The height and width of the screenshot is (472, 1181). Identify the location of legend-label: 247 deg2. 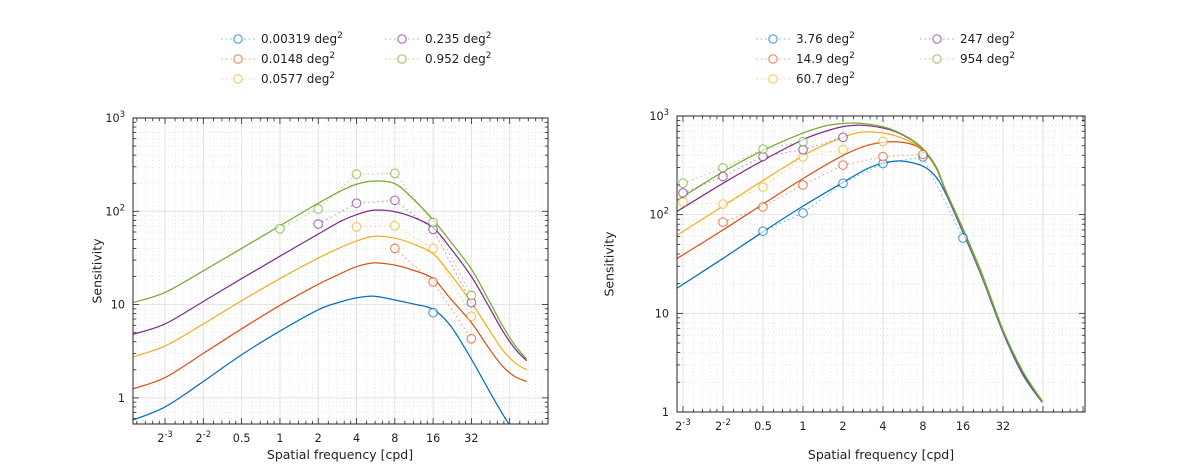
(988, 39).